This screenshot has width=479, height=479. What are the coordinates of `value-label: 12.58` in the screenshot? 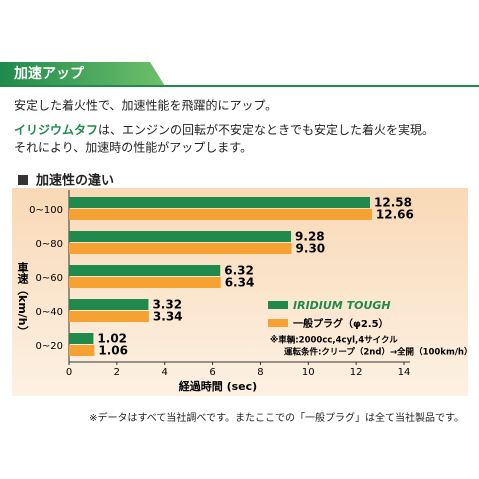 It's located at (393, 203).